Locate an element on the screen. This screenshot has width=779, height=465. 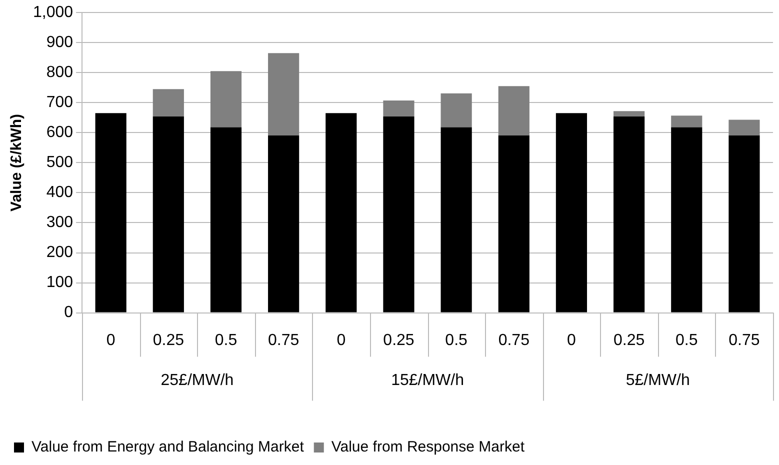
text: 15£/MW/h is located at coordinates (427, 381).